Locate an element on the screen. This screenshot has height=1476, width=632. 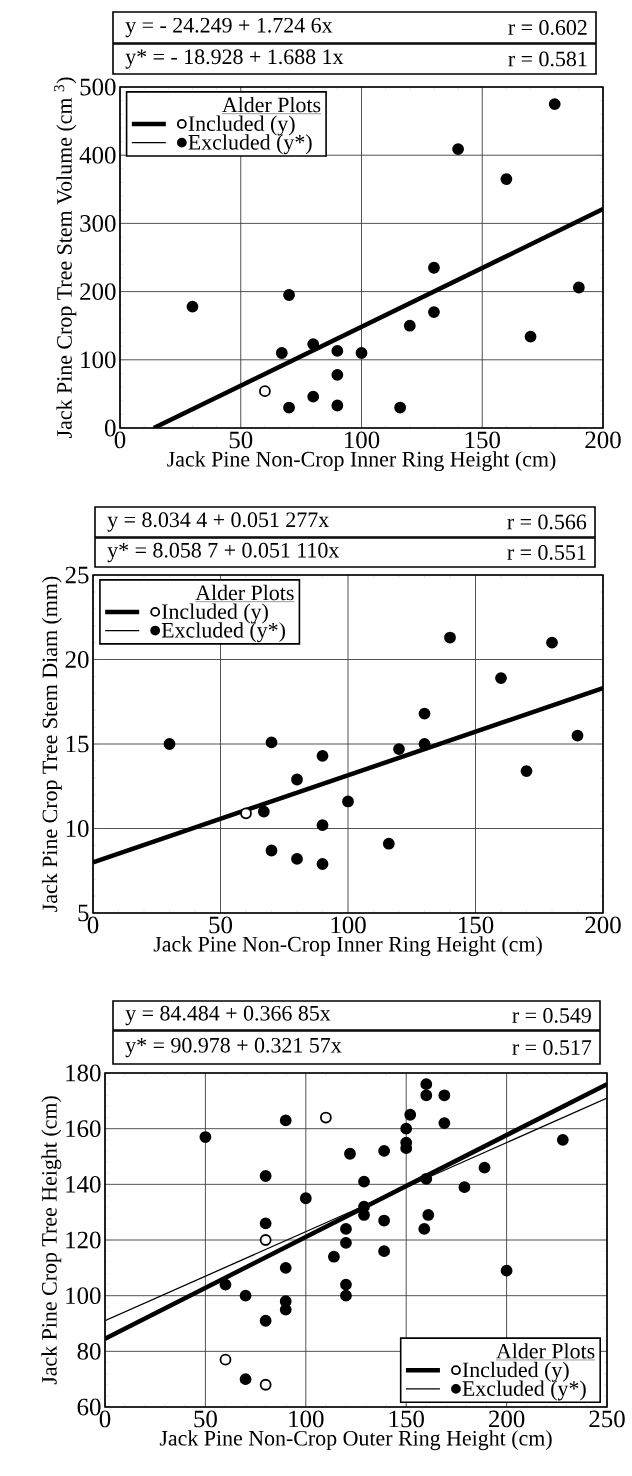
text: y* = 8.058 7 + 0.051 110x is located at coordinates (223, 552).